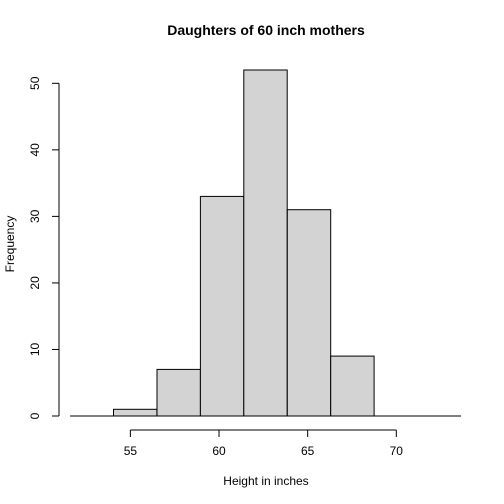  Describe the element at coordinates (35, 150) in the screenshot. I see `y-tick-label: 40` at that location.